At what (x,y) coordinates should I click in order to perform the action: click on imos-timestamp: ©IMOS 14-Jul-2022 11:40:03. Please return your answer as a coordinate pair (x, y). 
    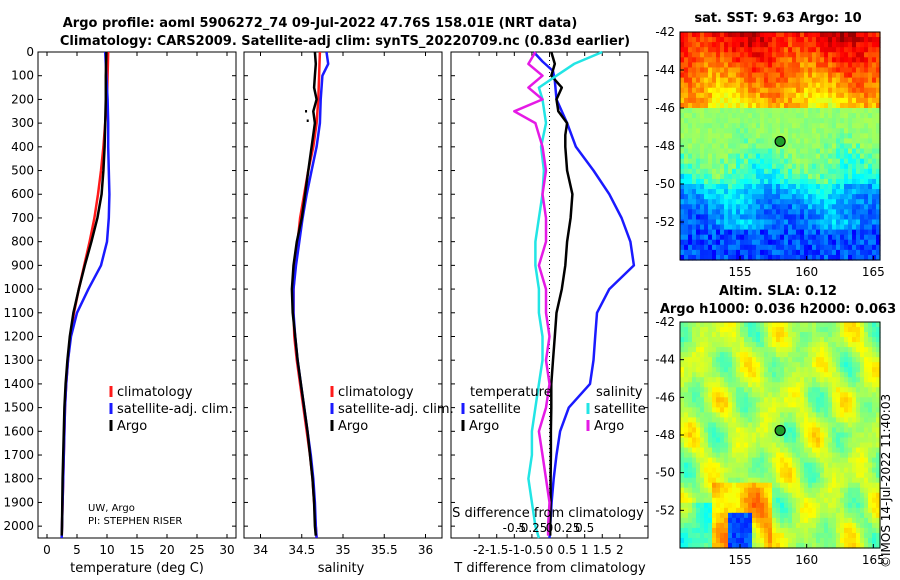
    Looking at the image, I should click on (886, 481).